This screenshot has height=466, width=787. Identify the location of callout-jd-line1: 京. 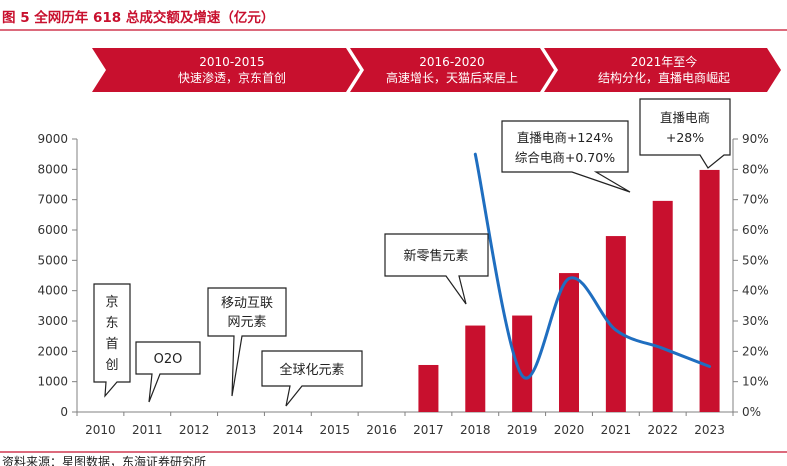
(111, 302).